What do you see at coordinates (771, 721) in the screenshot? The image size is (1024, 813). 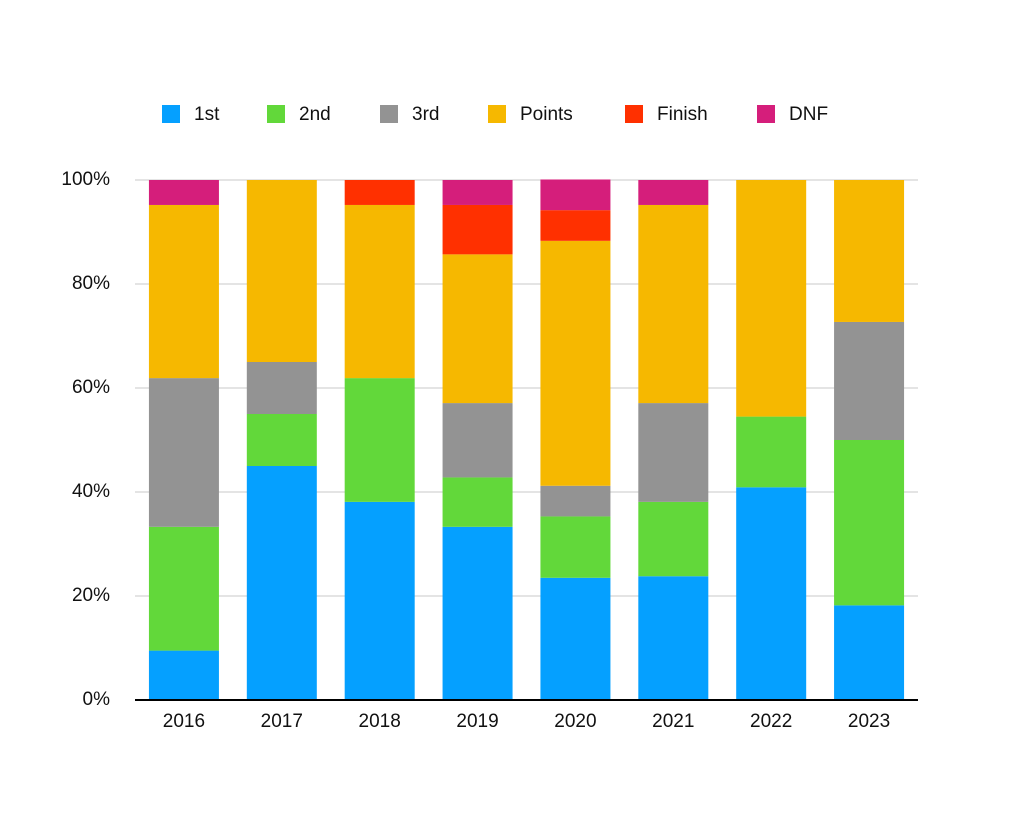 I see `x-tick-label: 2022` at bounding box center [771, 721].